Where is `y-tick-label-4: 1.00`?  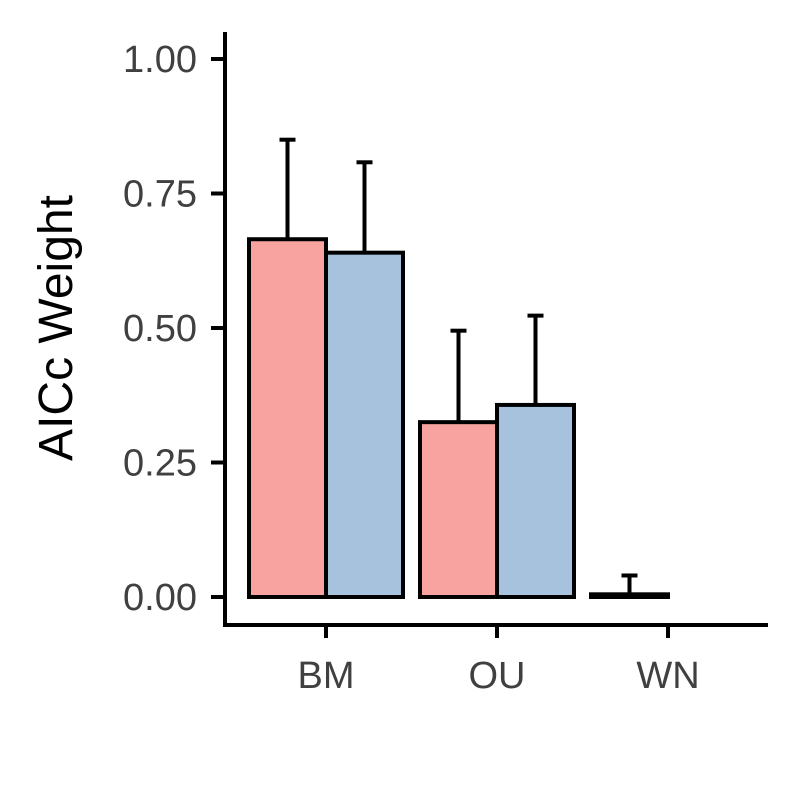
y-tick-label-4: 1.00 is located at coordinates (160, 60).